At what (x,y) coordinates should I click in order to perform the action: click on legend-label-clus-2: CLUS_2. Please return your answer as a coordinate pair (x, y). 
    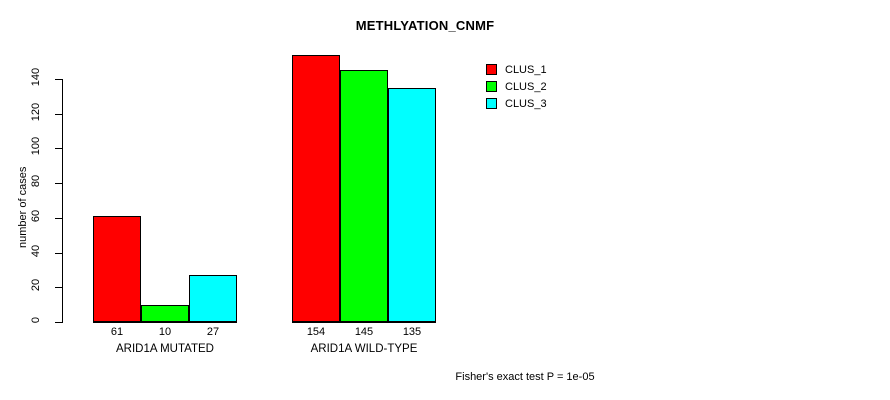
    Looking at the image, I should click on (526, 86).